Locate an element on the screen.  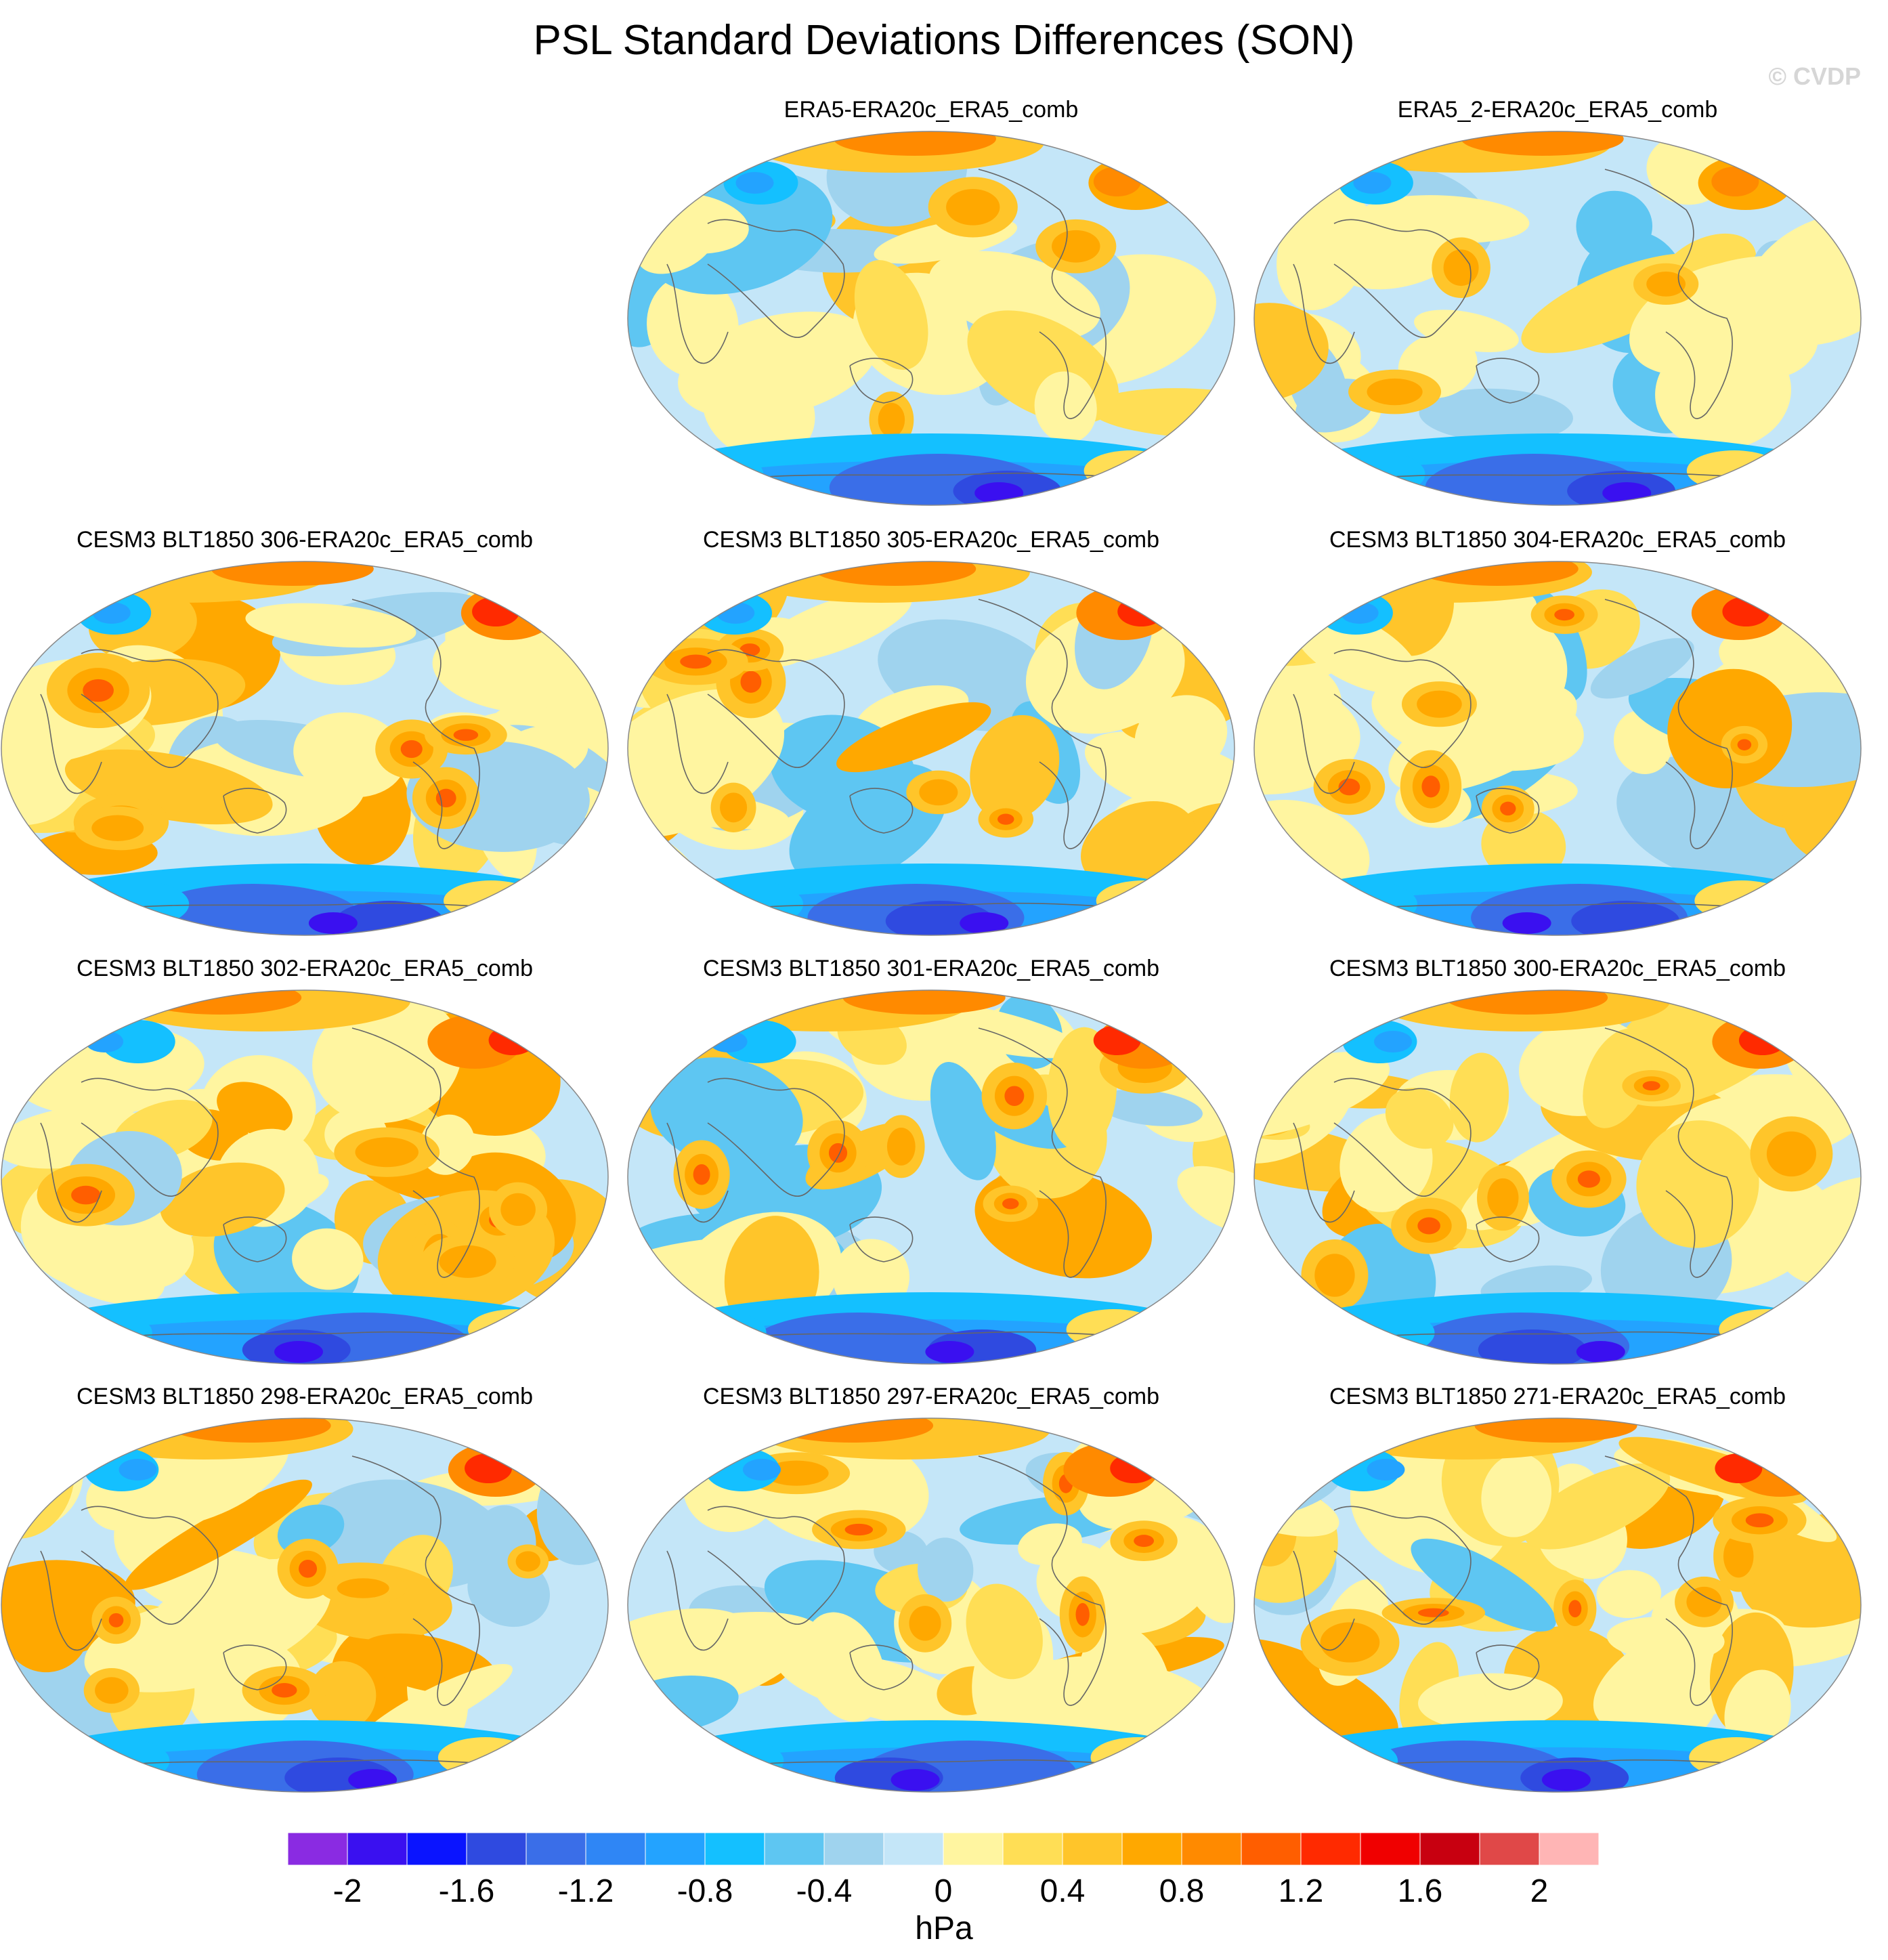
panel-title: CESM3 BLT1850 300-ERA20c_ERA5_comb is located at coordinates (1557, 968).